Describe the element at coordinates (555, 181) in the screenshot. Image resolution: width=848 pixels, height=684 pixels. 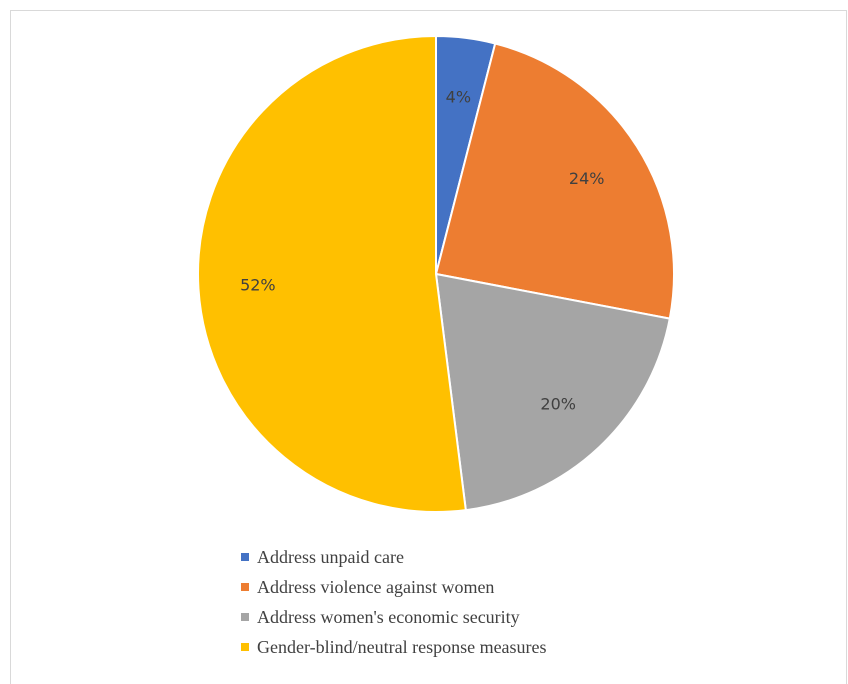
I see `pie-slice-violence-against-women` at that location.